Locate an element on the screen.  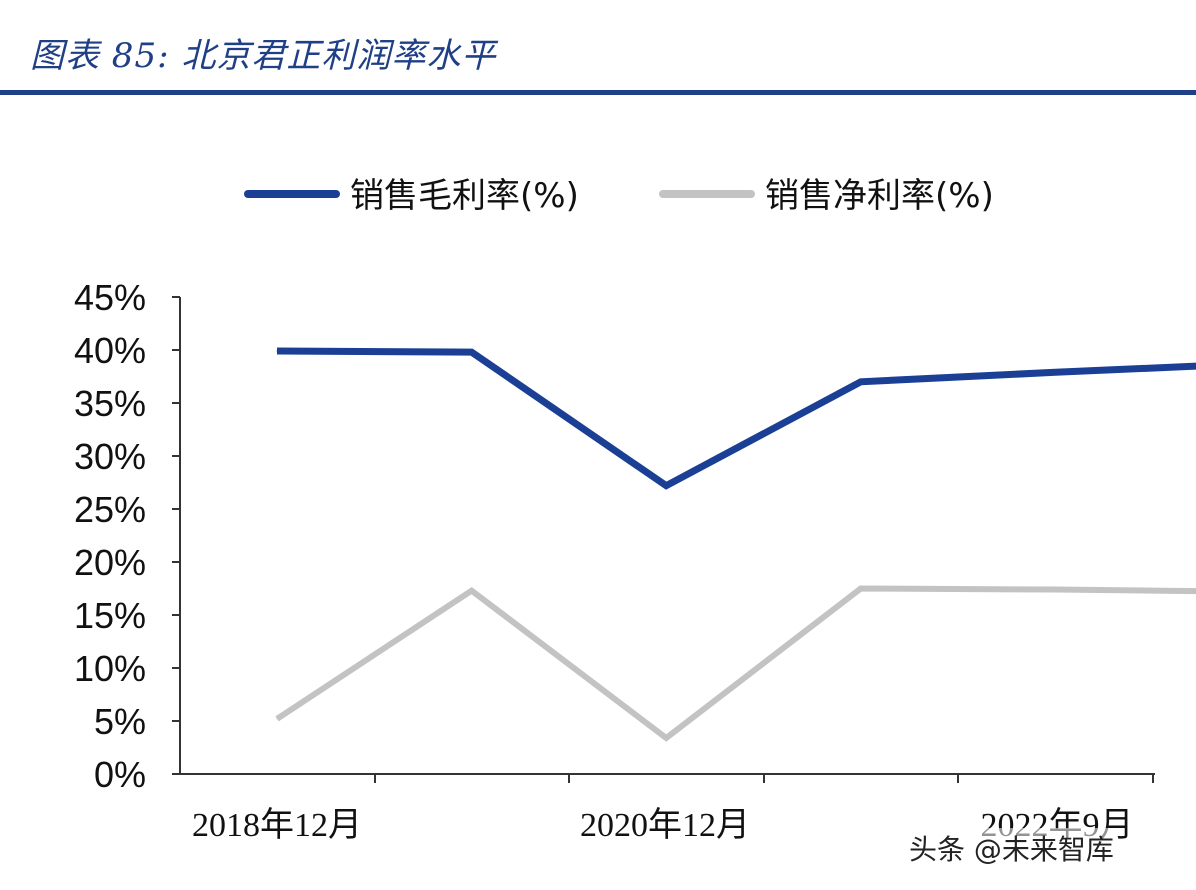
y-tick-label: 20% is located at coordinates (110, 562).